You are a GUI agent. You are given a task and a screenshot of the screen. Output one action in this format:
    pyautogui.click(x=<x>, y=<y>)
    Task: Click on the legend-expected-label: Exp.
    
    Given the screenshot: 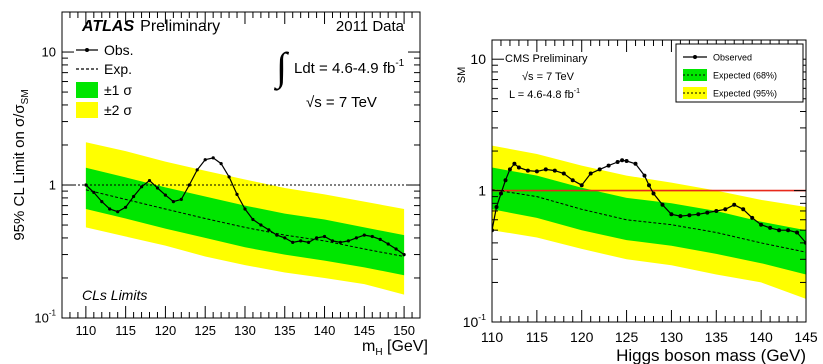 What is the action you would take?
    pyautogui.click(x=118, y=69)
    